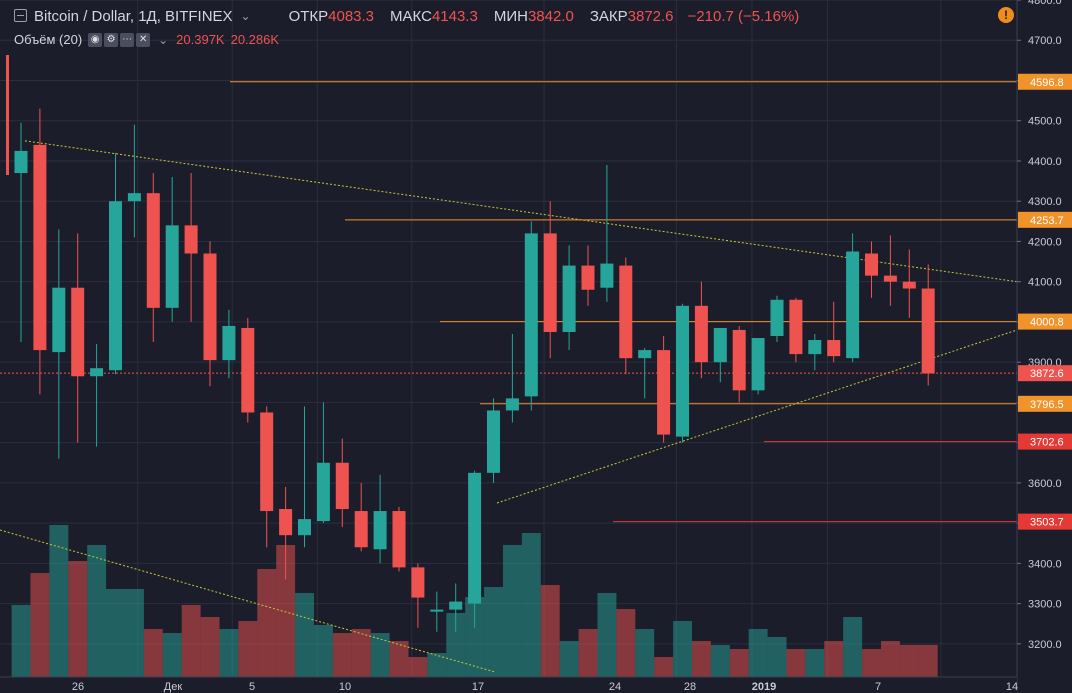 The height and width of the screenshot is (693, 1072). Describe the element at coordinates (1044, 346) in the screenshot. I see `price-axis` at that location.